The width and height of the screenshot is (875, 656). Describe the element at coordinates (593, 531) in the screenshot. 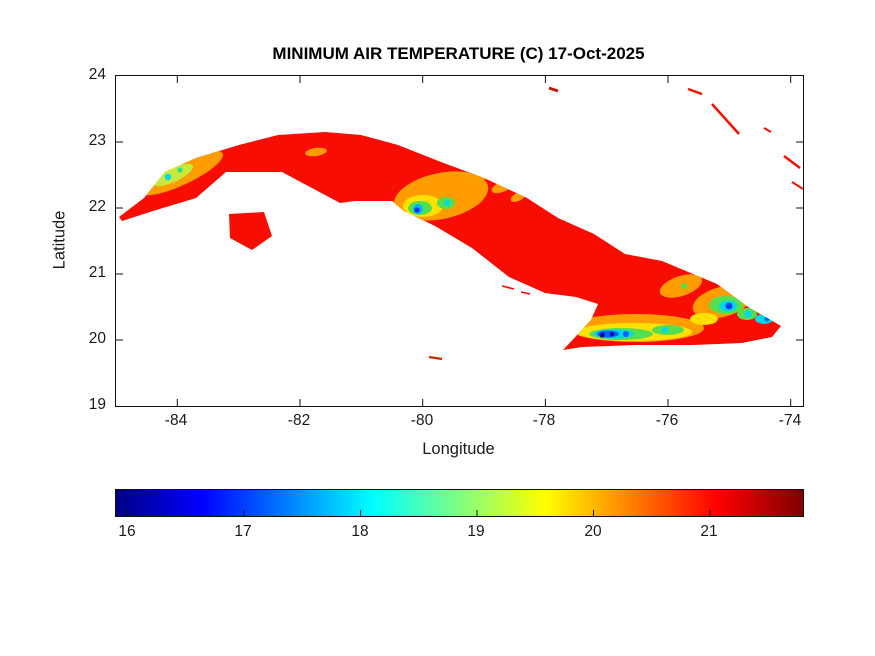

I see `colorbar-tick-20: 20` at that location.